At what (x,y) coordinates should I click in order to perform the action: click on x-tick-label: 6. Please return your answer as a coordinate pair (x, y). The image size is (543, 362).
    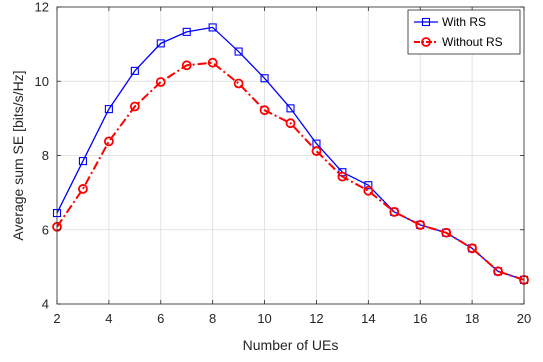
    Looking at the image, I should click on (160, 318).